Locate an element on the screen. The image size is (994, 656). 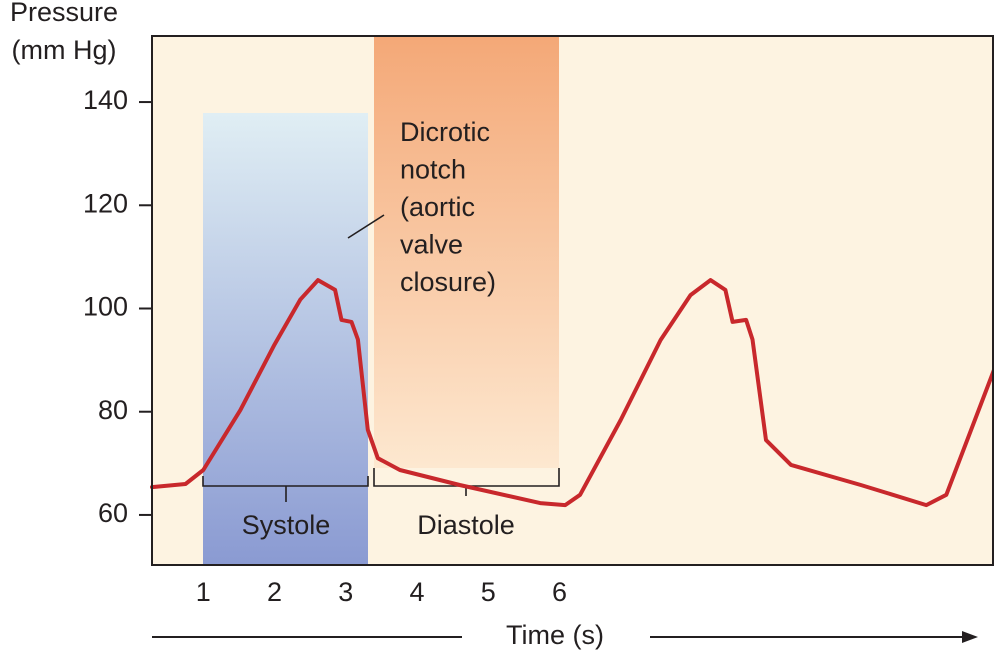
annotation: valve is located at coordinates (431, 245).